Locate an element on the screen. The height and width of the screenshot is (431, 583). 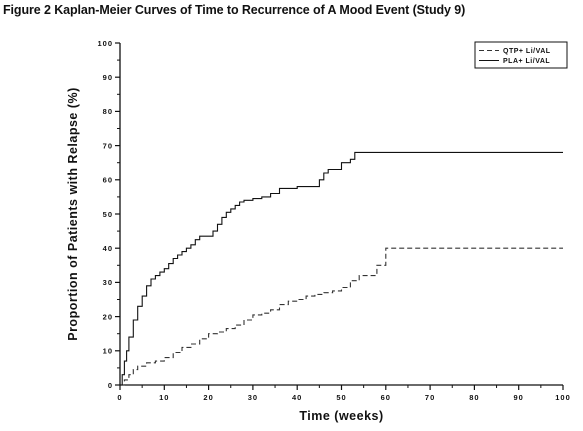
y-tick-label: 70 is located at coordinates (108, 145).